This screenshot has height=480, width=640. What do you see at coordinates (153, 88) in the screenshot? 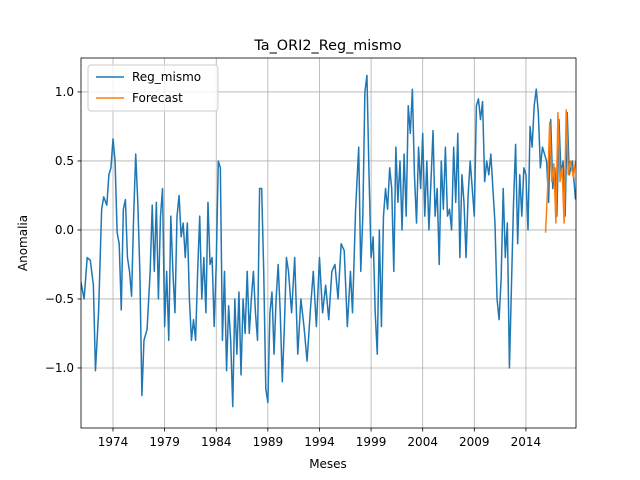
I see `legend: Reg_mismo Forecast` at bounding box center [153, 88].